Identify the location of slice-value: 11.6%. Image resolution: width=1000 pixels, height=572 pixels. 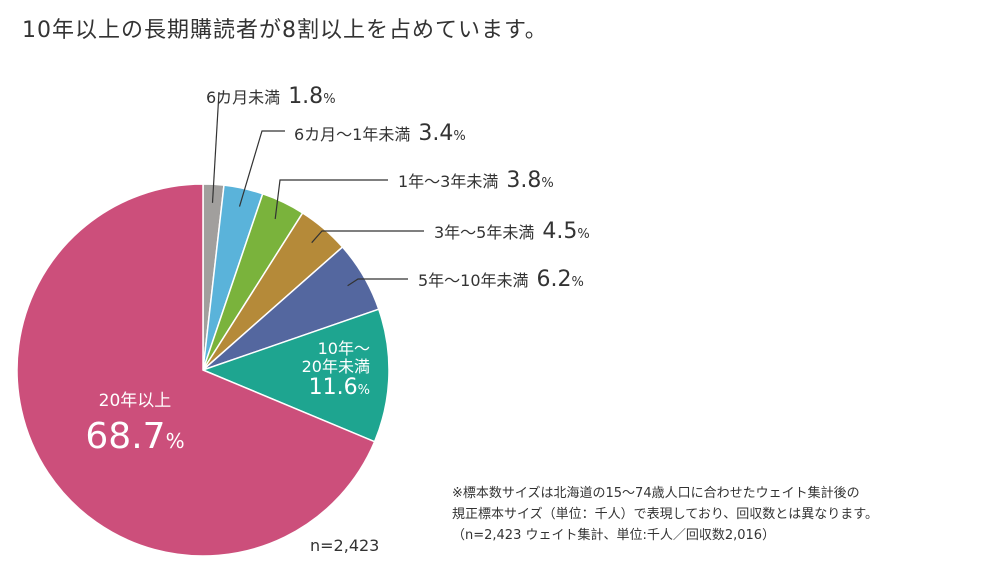
(339, 387).